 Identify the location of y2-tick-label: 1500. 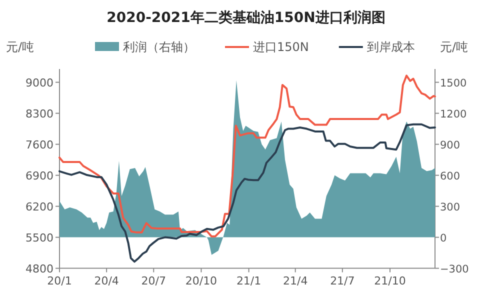
(453, 83).